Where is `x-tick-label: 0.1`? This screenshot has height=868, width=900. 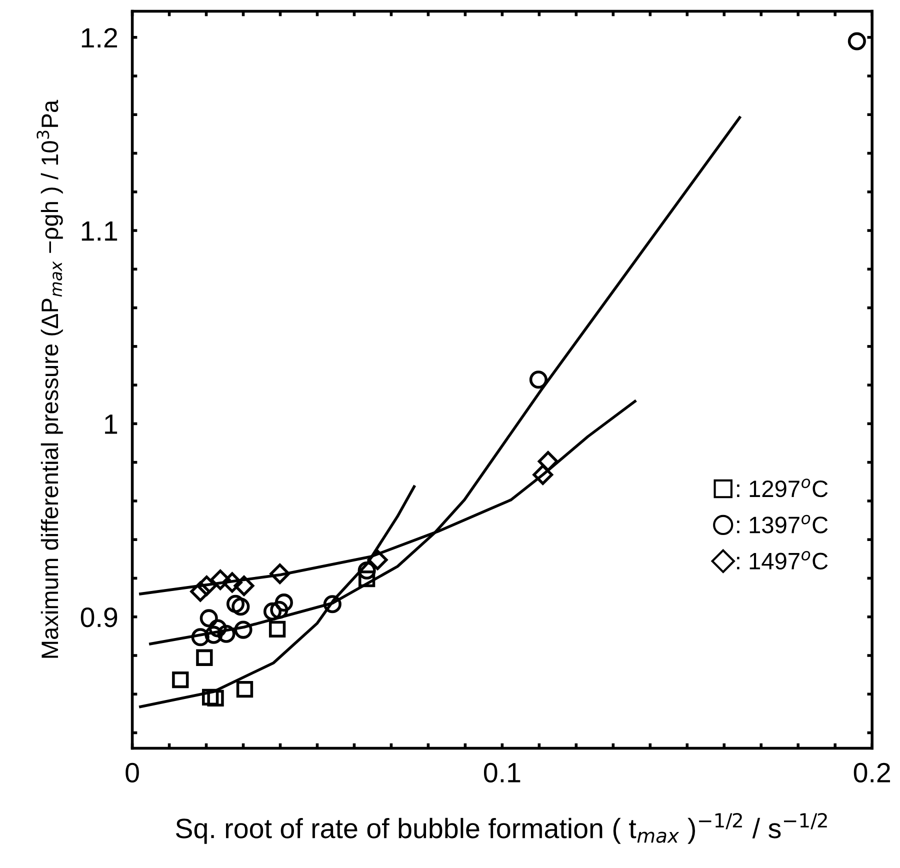
x-tick-label: 0.1 is located at coordinates (502, 772).